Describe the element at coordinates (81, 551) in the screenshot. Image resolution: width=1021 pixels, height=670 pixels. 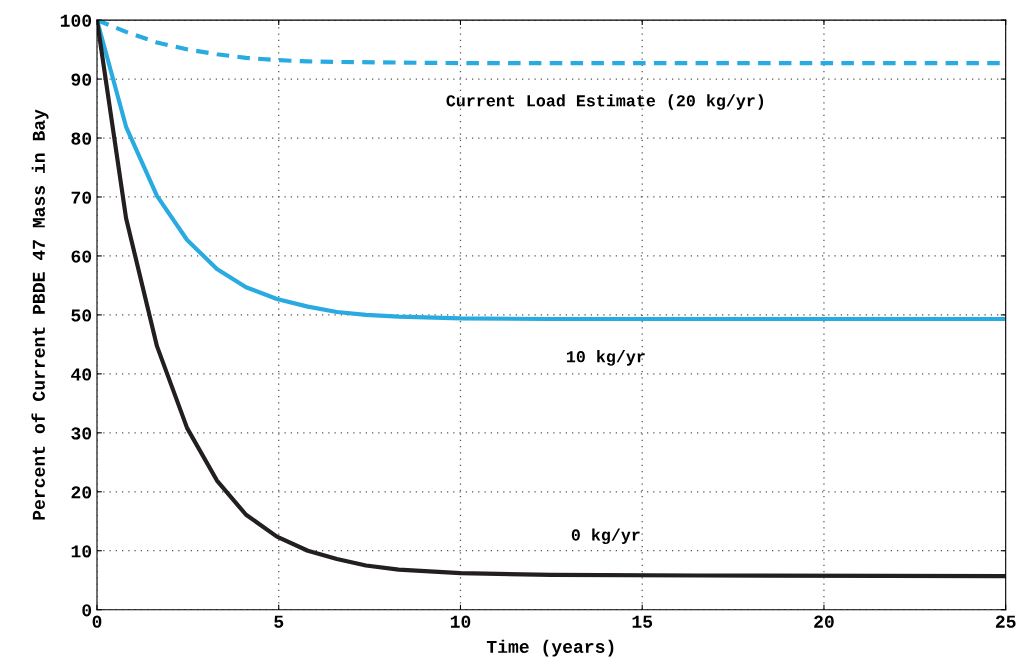
I see `y-tick-label: 10` at that location.